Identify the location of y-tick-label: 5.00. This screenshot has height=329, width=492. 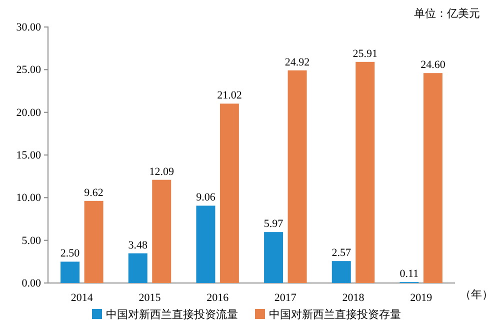
(32, 240).